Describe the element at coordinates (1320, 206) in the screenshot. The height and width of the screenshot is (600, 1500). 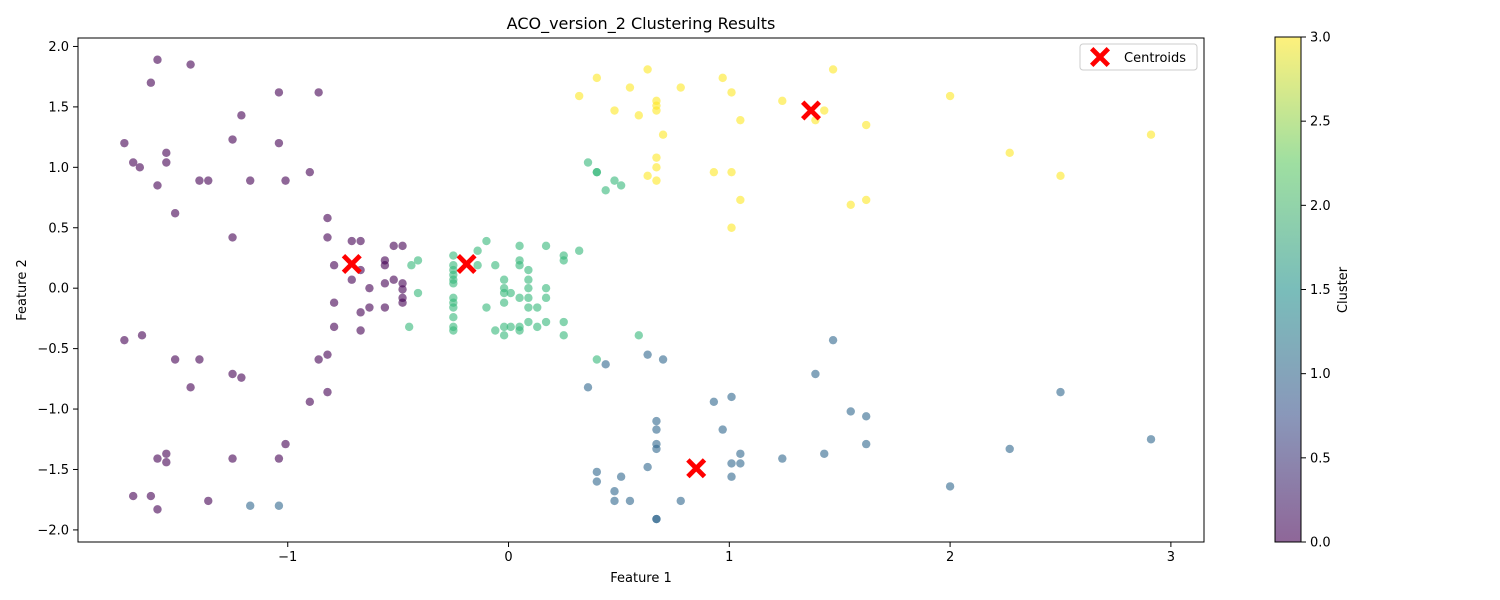
I see `colorbar-tick-label: 2.0` at that location.